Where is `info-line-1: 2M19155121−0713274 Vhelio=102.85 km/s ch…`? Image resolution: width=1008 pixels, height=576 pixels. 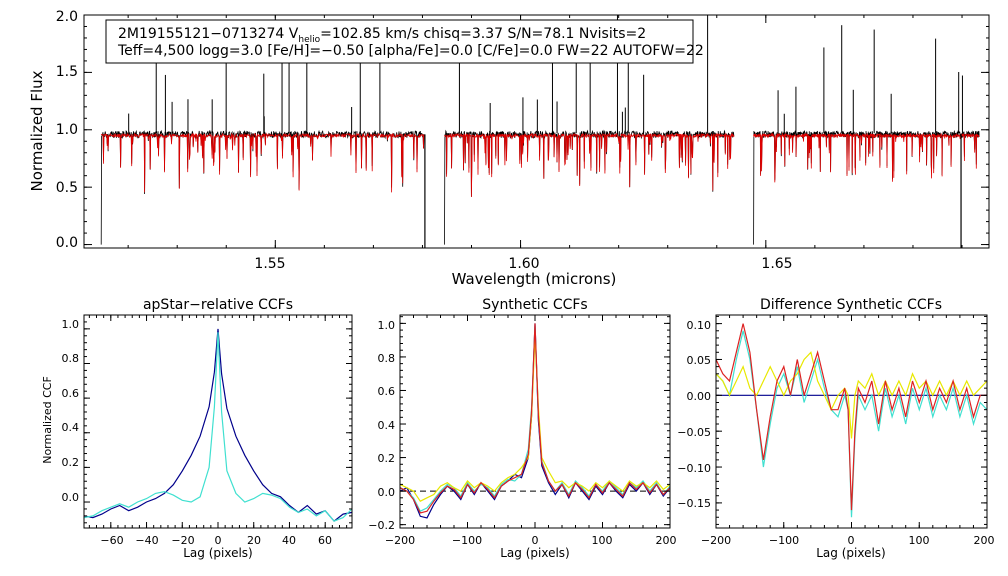
info-line-1: 2M19155121−0713274 Vhelio=102.85 km/s ch… is located at coordinates (382, 35).